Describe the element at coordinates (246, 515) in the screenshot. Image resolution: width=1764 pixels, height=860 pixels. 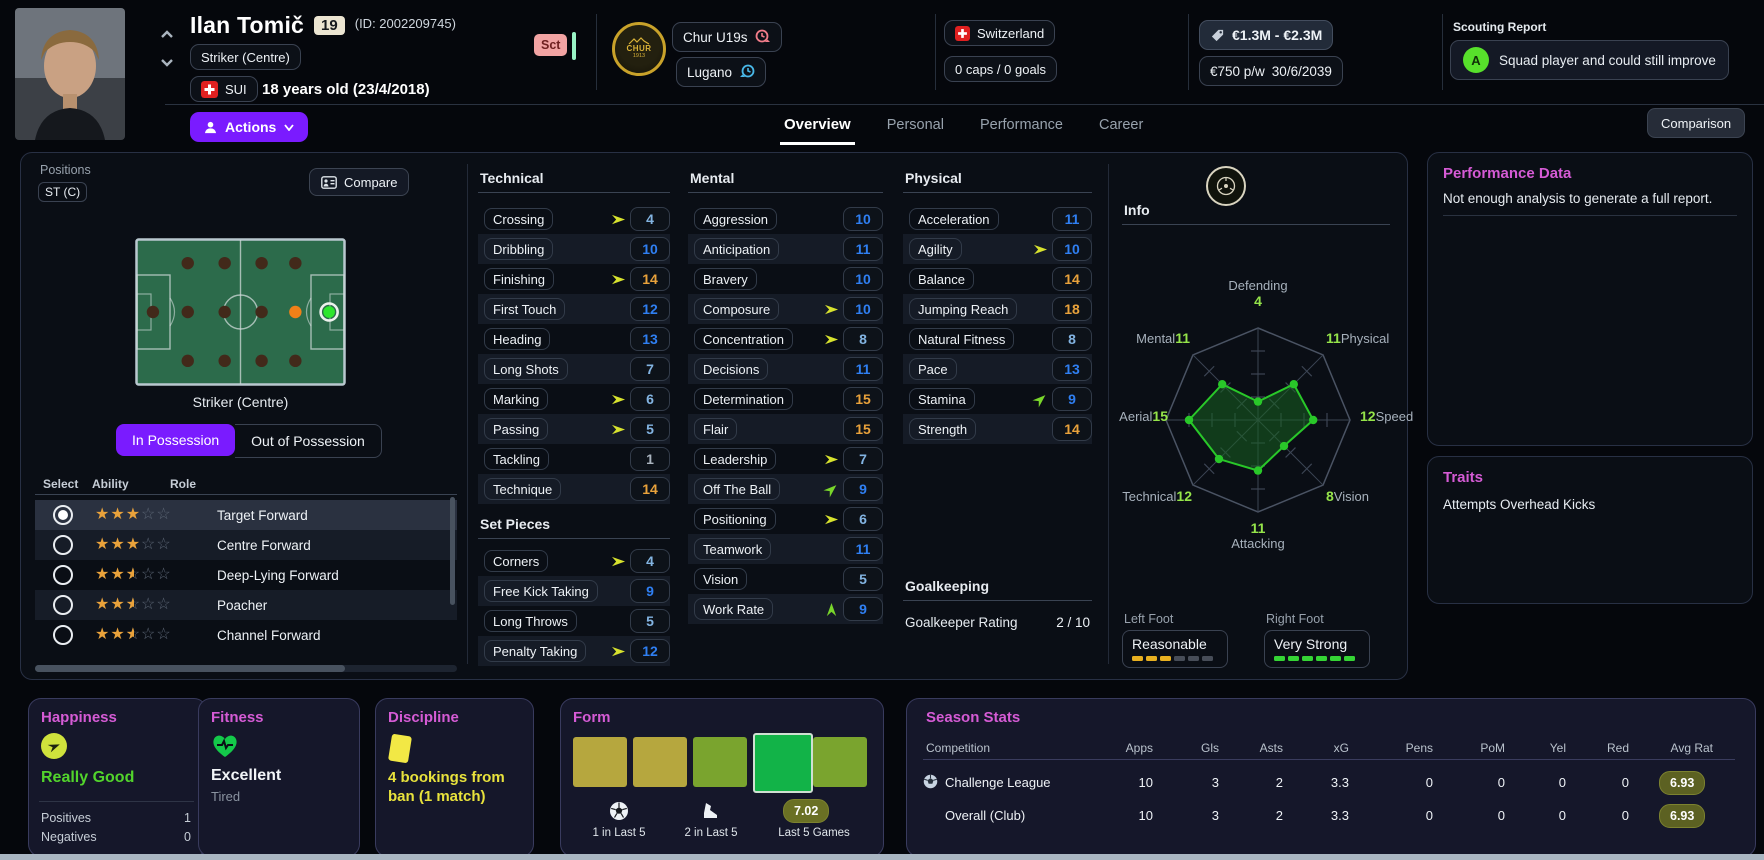
I see `role-row: ★★★☆☆ Target Forward` at that location.